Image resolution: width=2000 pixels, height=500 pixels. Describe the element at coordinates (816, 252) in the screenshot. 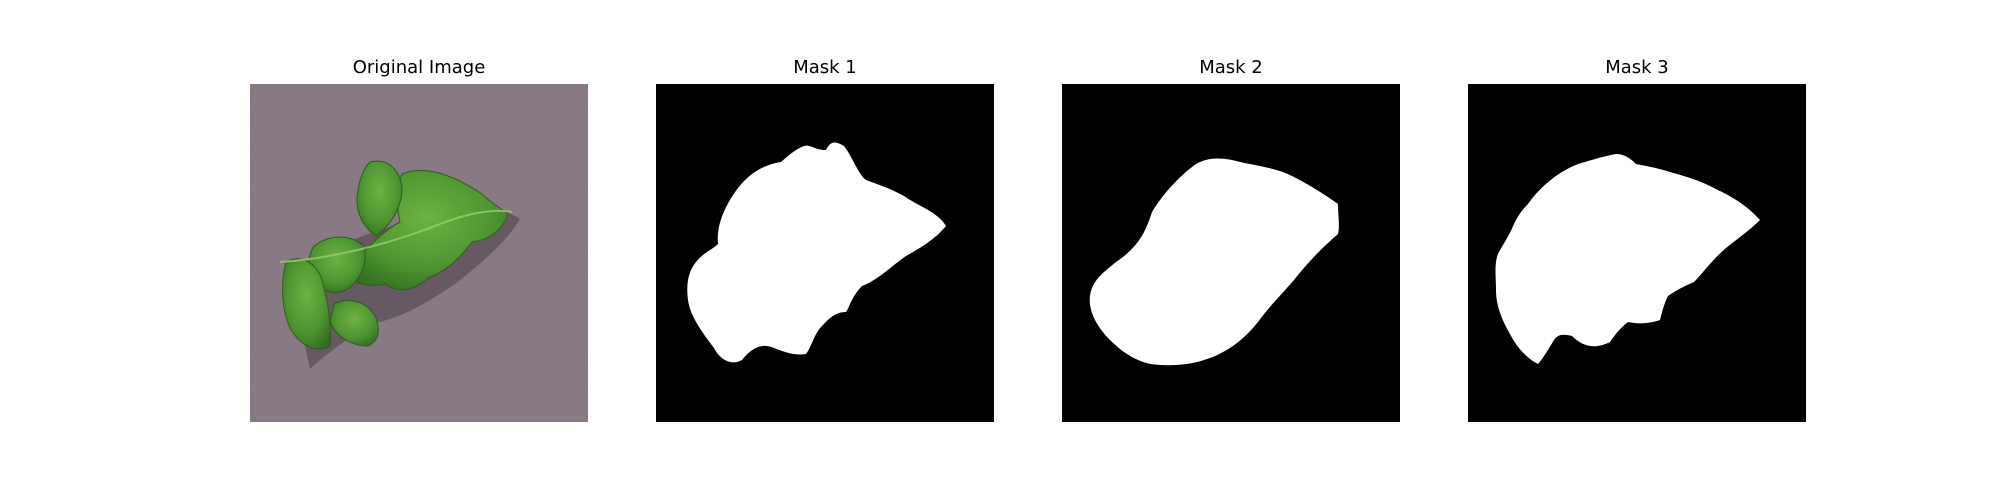

I see `mask-1-region` at that location.